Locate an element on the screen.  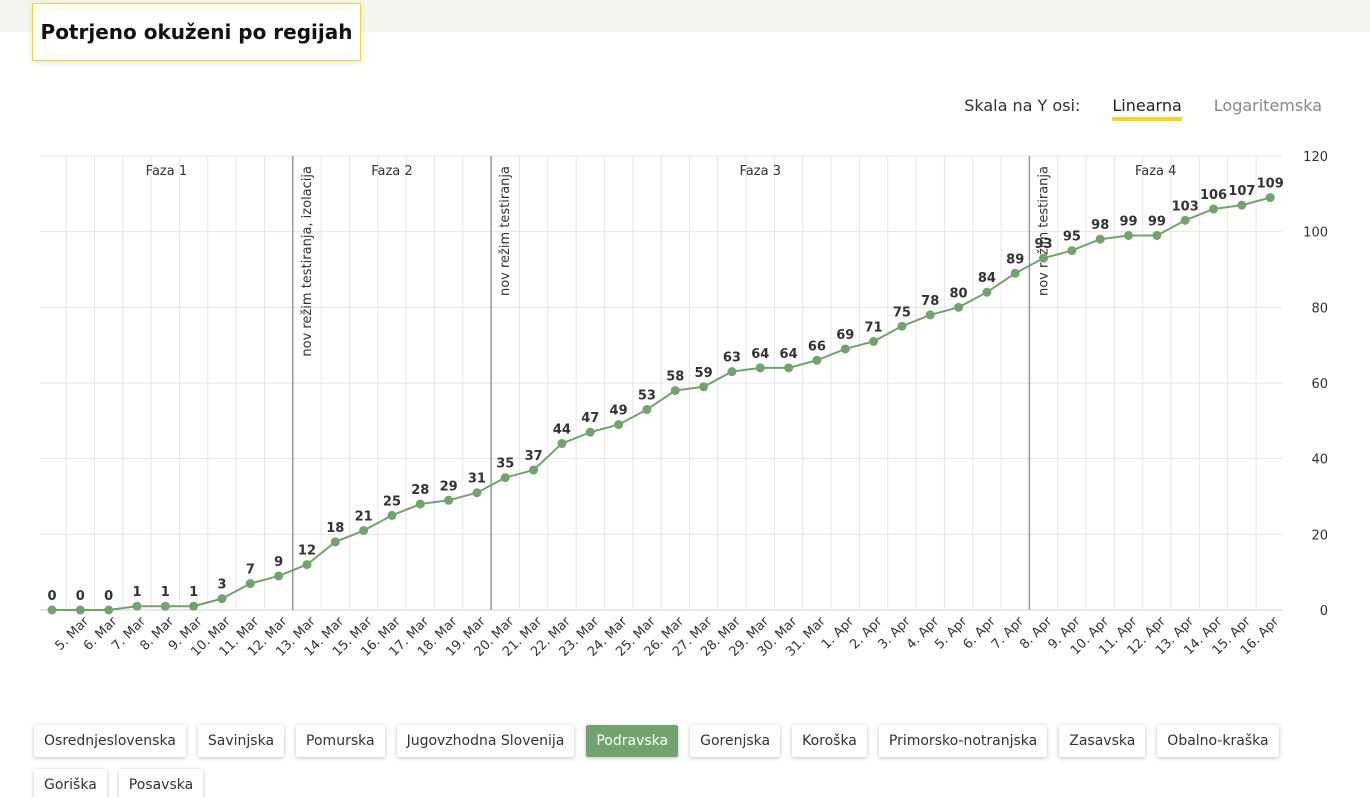
value-label: 35 is located at coordinates (505, 464).